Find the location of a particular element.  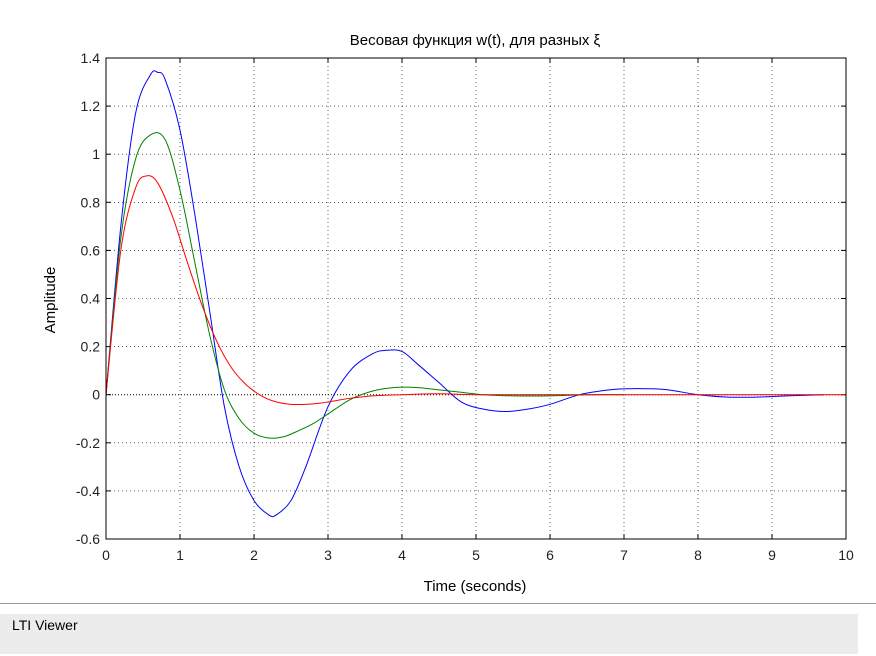

y-tick-label: 0.8 is located at coordinates (91, 202).